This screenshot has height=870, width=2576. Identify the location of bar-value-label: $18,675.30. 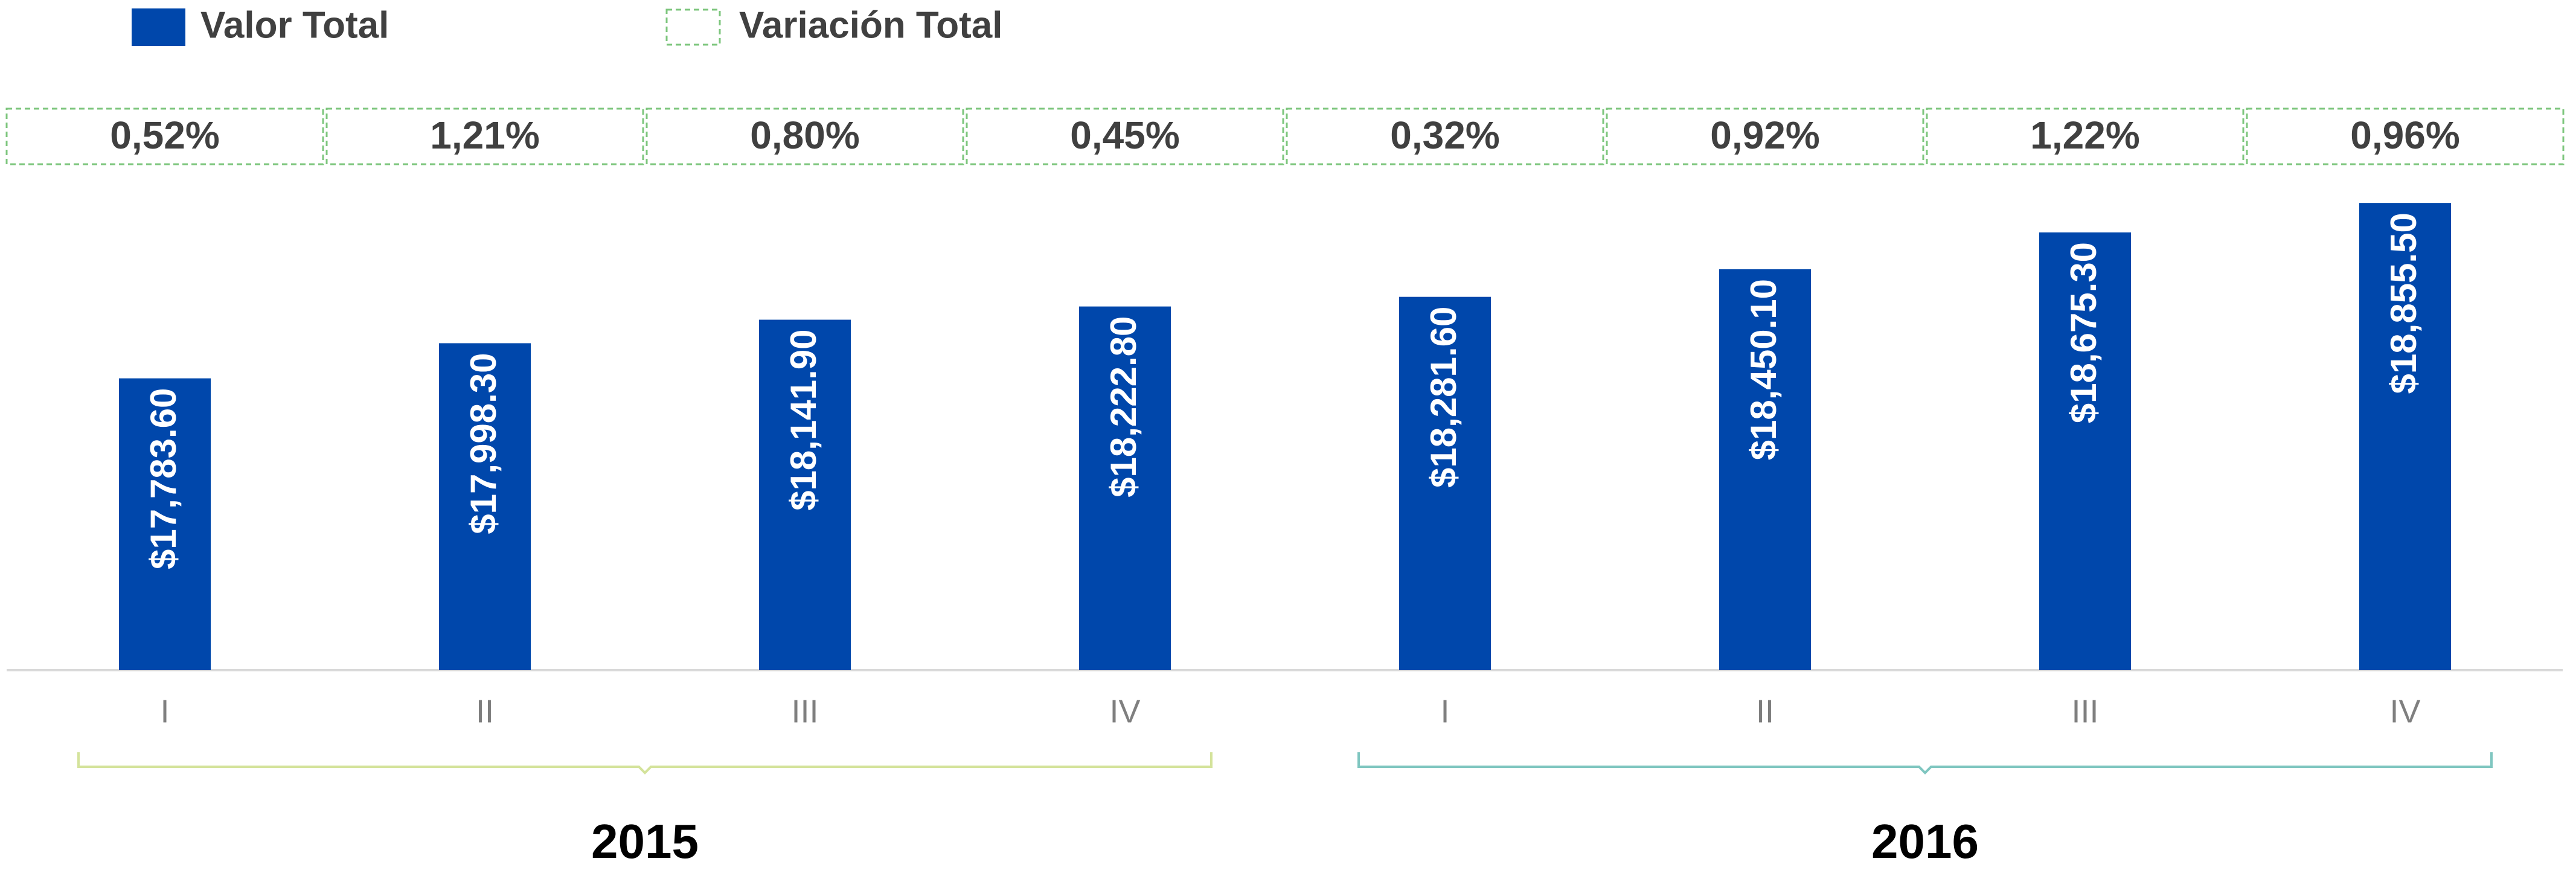
(2083, 333).